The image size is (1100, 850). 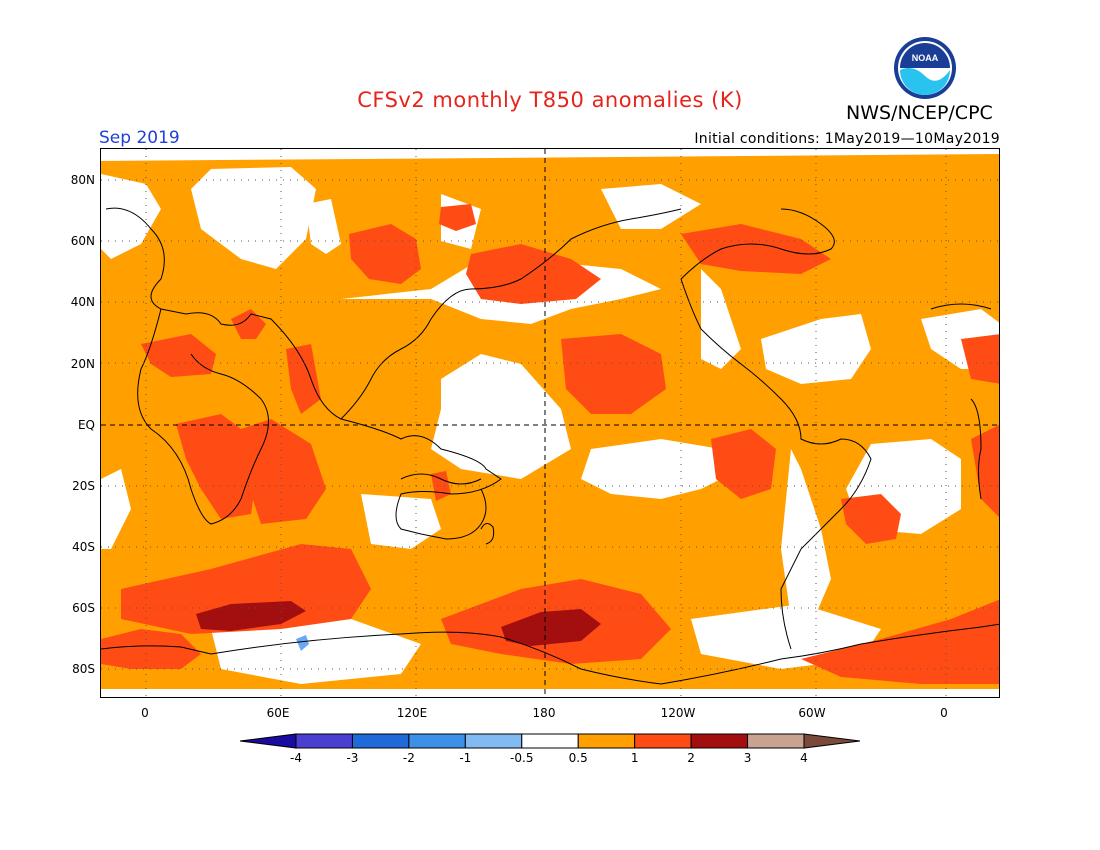 What do you see at coordinates (82, 364) in the screenshot?
I see `lat-label: 20N` at bounding box center [82, 364].